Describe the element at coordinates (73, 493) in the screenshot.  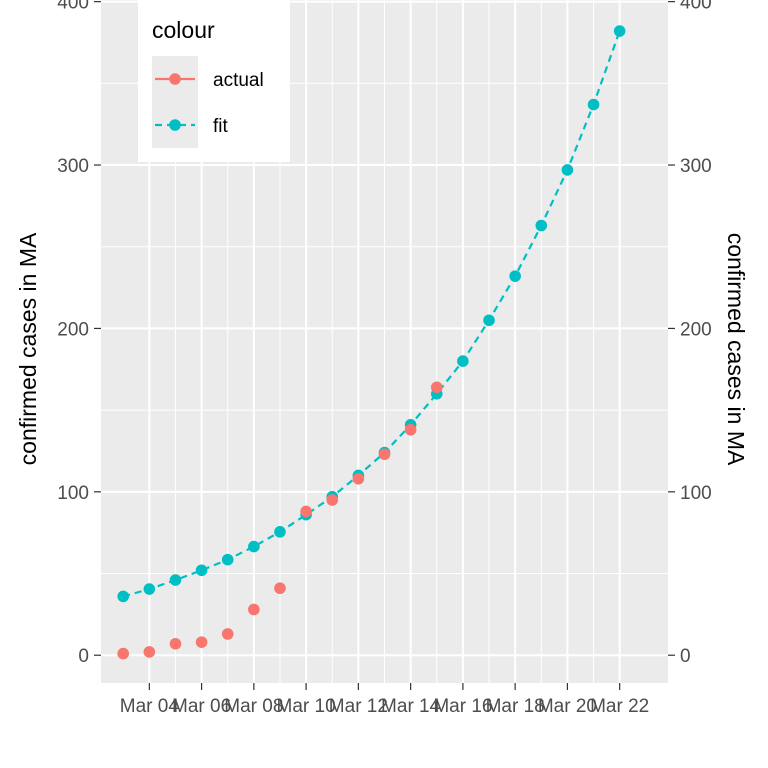
I see `y-tick-label: 100` at that location.